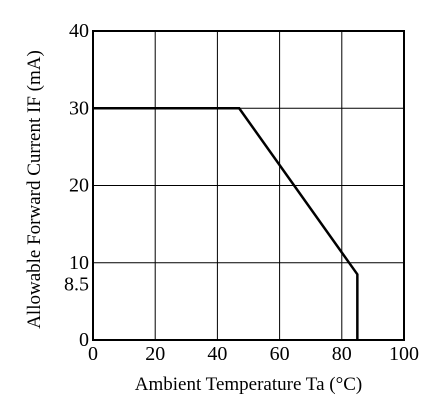 The image size is (428, 403). What do you see at coordinates (93, 354) in the screenshot?
I see `x-tick-label: 0` at bounding box center [93, 354].